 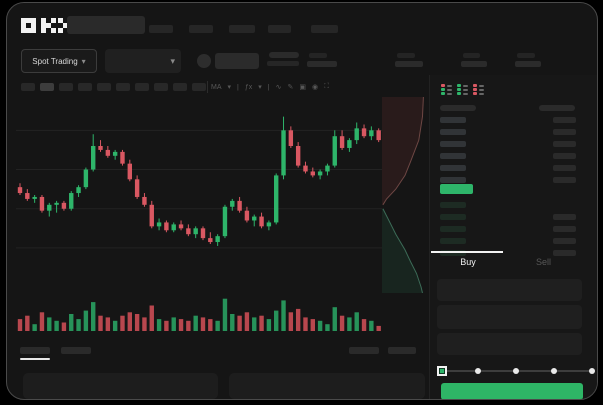 What do you see at coordinates (446, 89) in the screenshot?
I see `book-both-toggle` at bounding box center [446, 89].